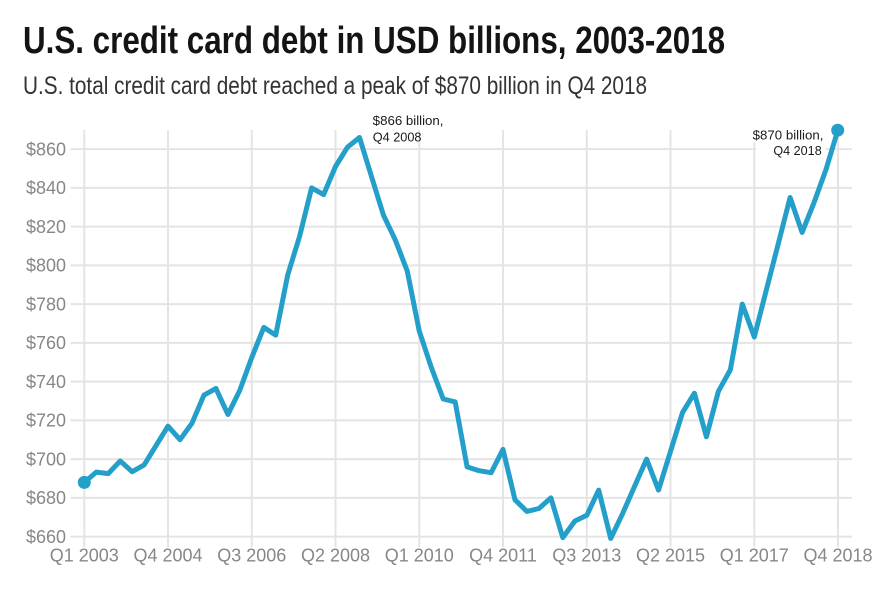 The image size is (893, 589). I want to click on svg-text: $700, so click(46, 459).